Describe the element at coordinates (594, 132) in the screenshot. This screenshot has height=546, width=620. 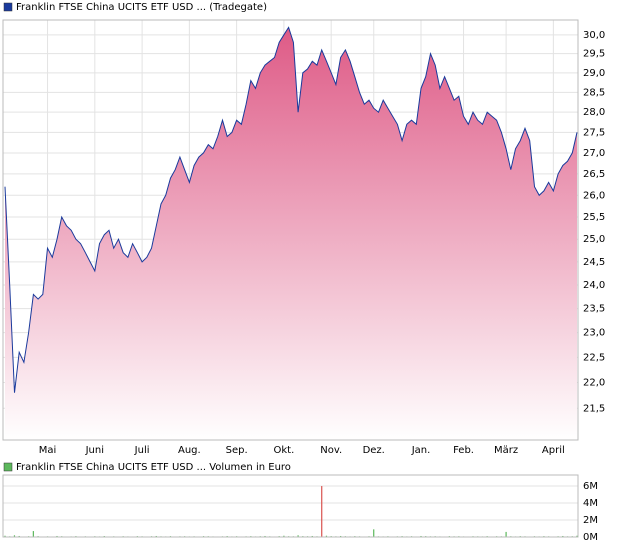
I see `y-tick-label: 27,5` at that location.